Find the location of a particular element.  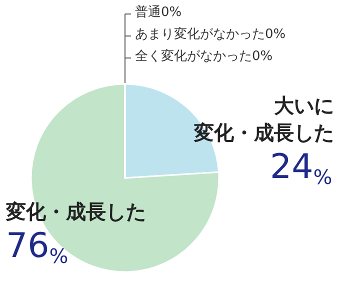

legend-label: あまり変化がなかった0% is located at coordinates (210, 34).